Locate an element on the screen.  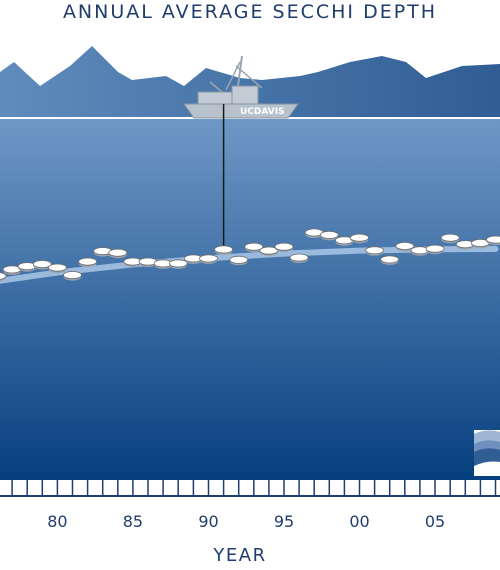
data-points is located at coordinates (250, 255).